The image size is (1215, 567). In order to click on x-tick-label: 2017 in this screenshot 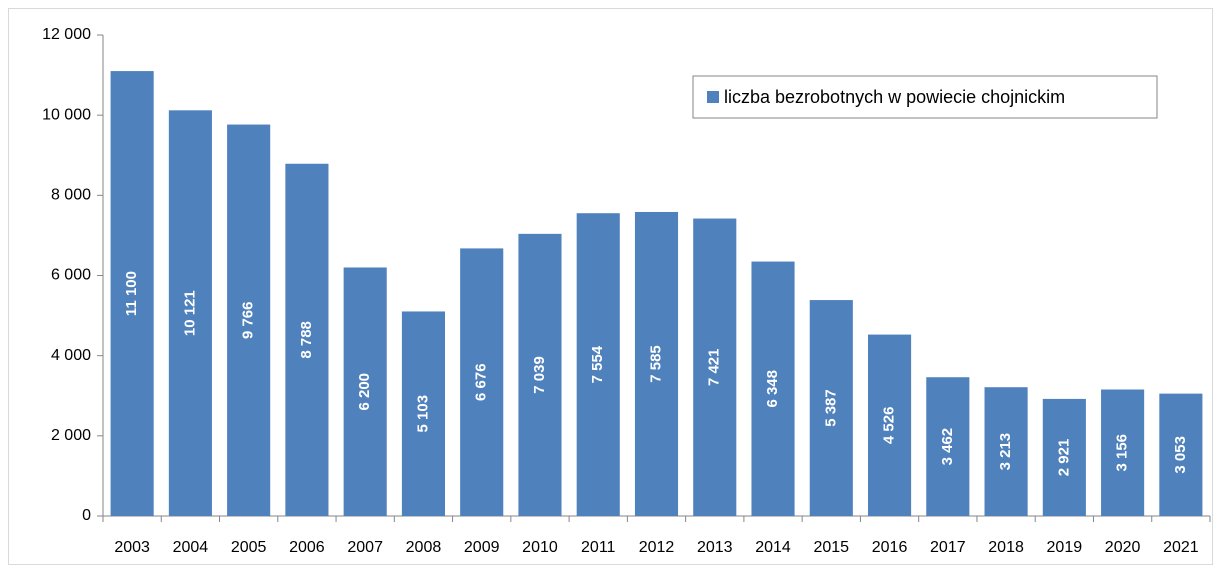, I will do `click(948, 547)`.